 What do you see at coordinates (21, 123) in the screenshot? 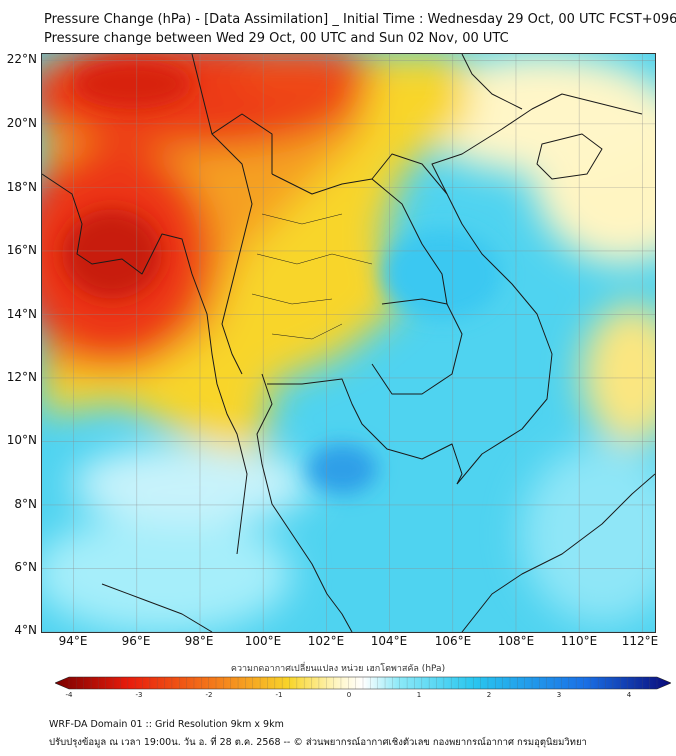
I see `lat-label-20n: 20°N` at bounding box center [21, 123].